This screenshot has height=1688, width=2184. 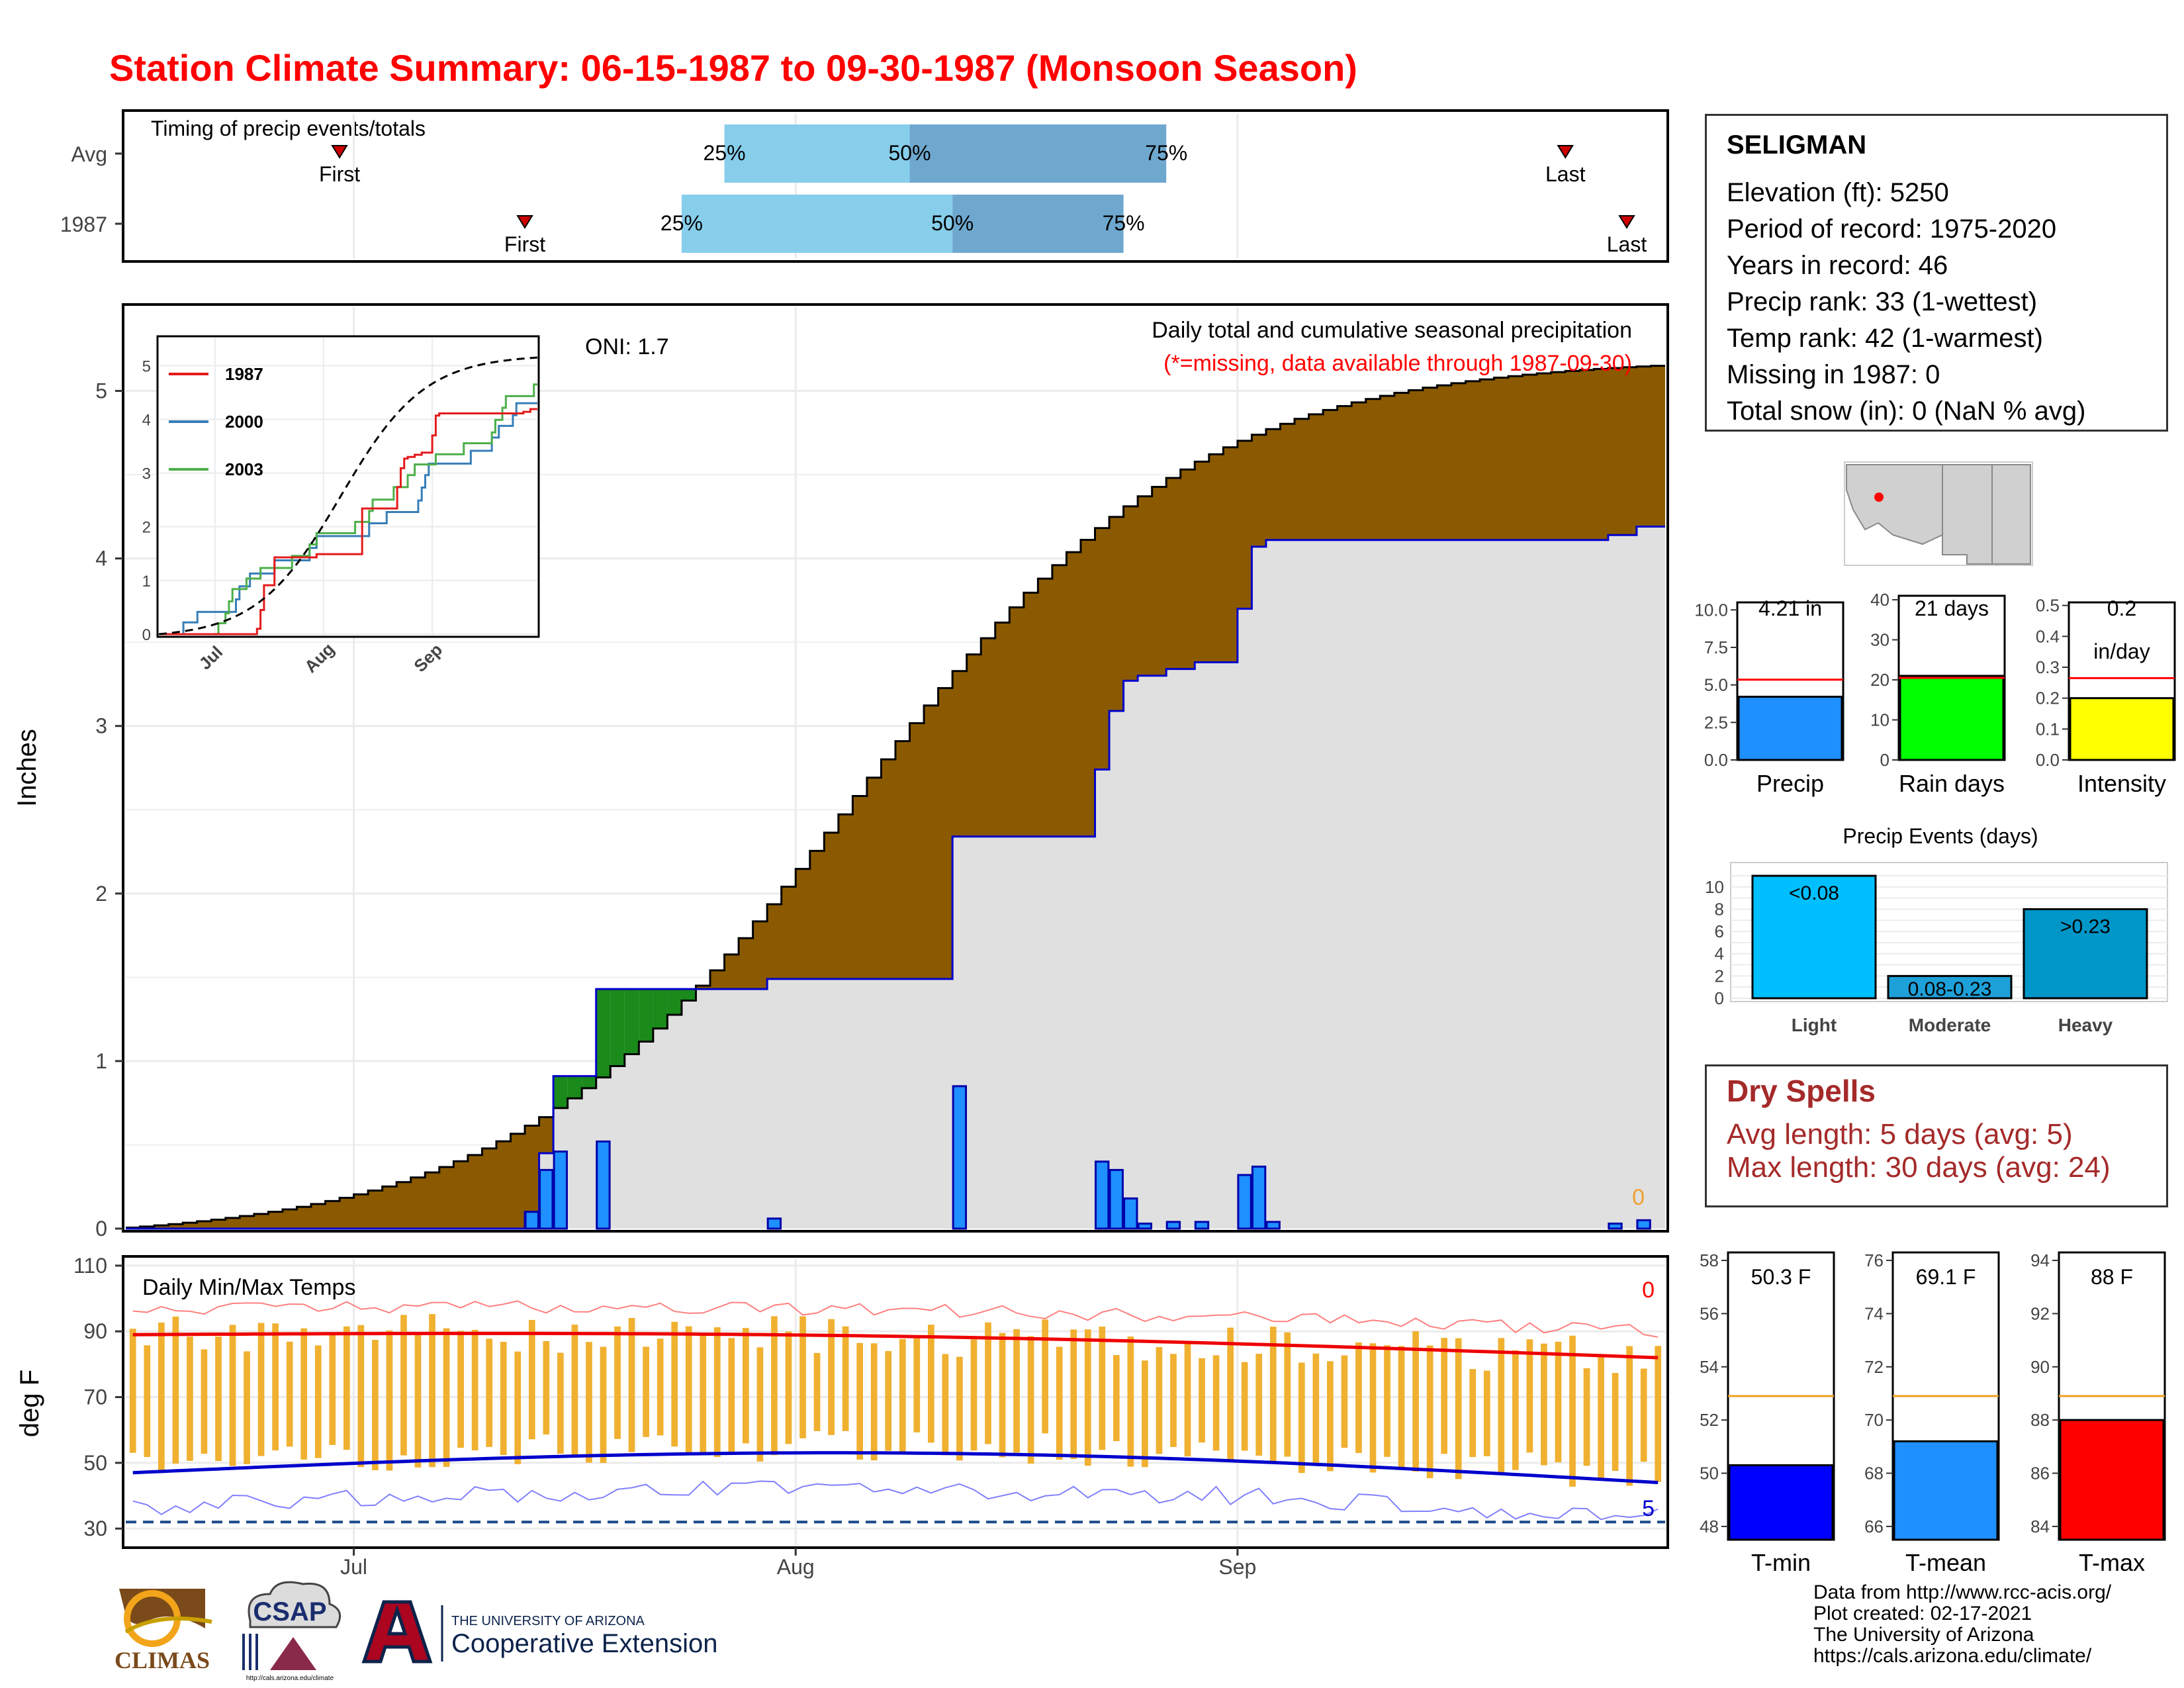 What do you see at coordinates (2112, 1480) in the screenshot?
I see `tmax-bar` at bounding box center [2112, 1480].